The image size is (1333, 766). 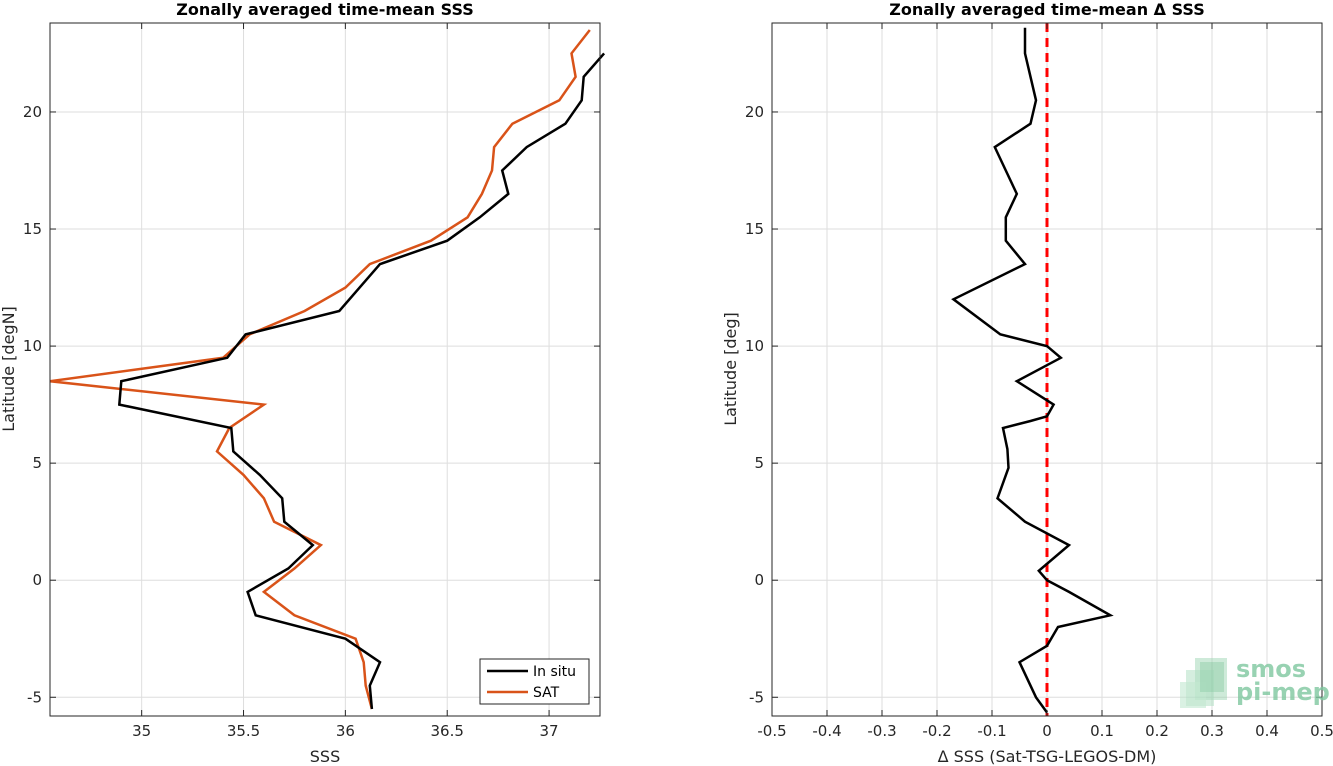 What do you see at coordinates (1047, 731) in the screenshot?
I see `x-tick-label: 0` at bounding box center [1047, 731].